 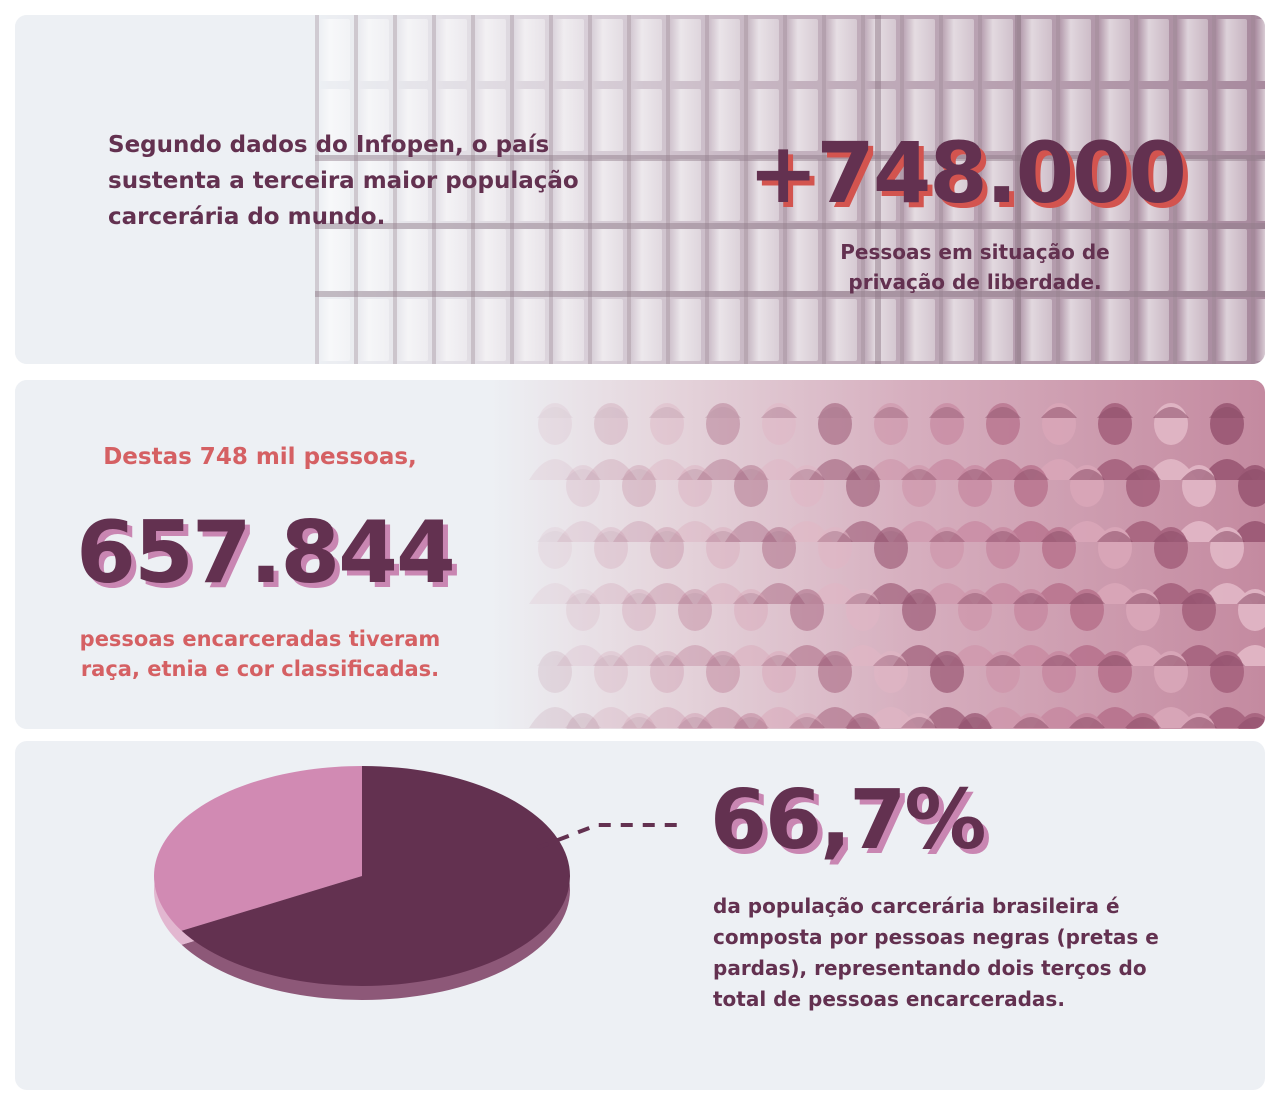 I want to click on pie-chart, so click(x=419, y=883).